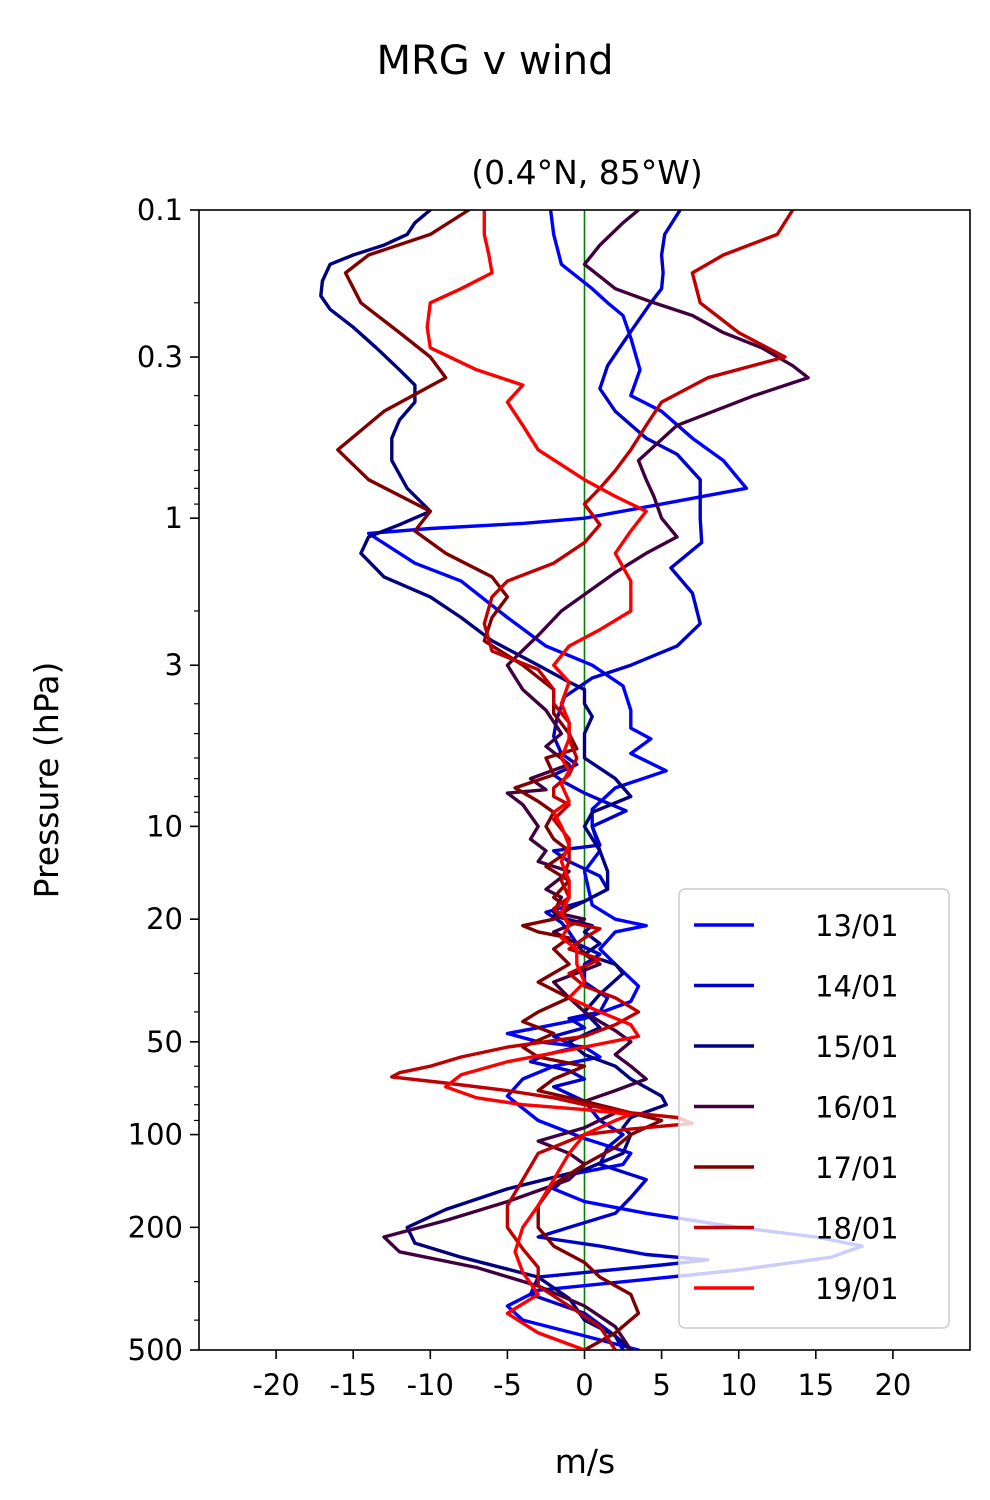 The height and width of the screenshot is (1500, 990). I want to click on chart-suptitle: MRG v wind, so click(495, 61).